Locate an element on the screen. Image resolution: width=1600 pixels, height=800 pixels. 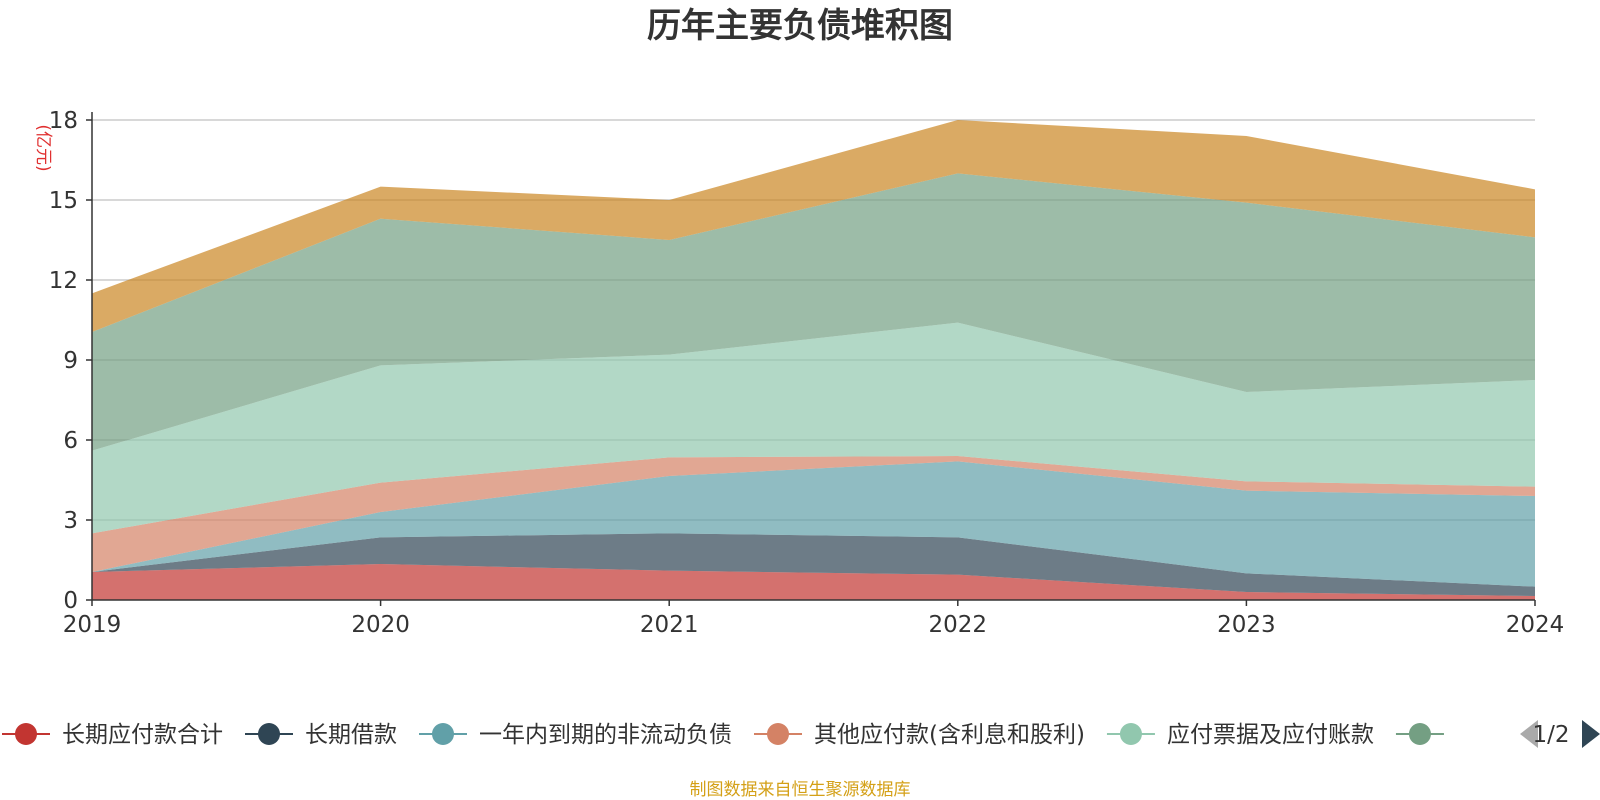
legend-item-3: 其他应付款(含利息和股利) is located at coordinates (919, 735).